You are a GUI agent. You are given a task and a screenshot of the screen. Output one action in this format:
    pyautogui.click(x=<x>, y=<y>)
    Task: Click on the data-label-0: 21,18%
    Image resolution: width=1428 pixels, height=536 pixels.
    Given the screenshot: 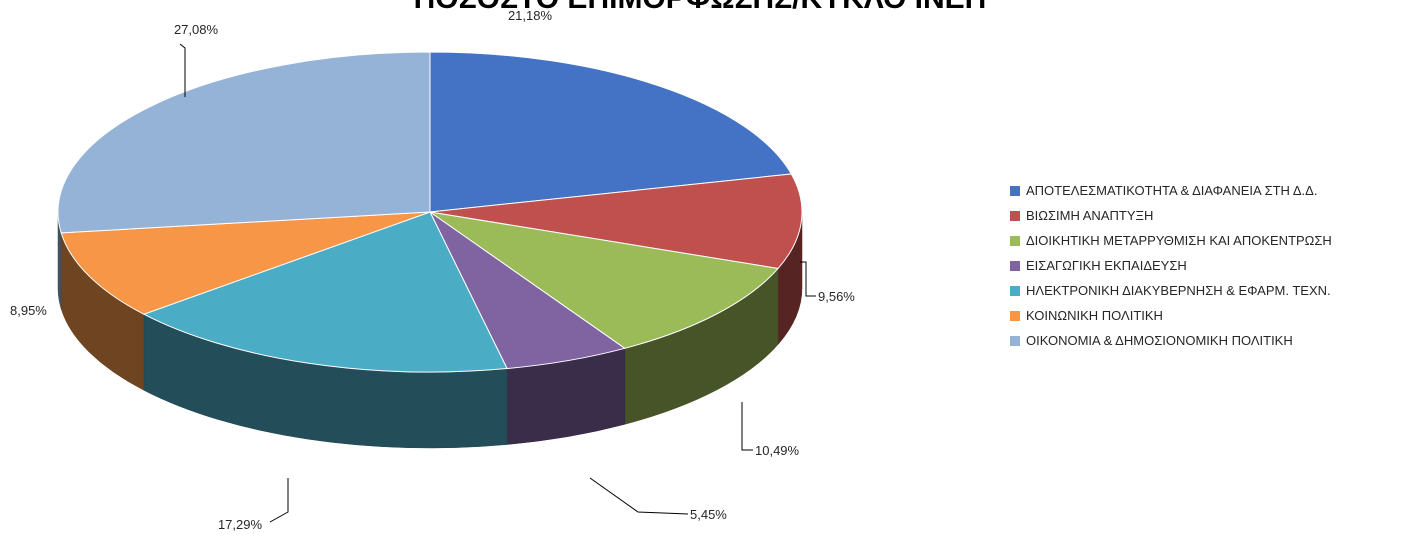 What is the action you would take?
    pyautogui.click(x=530, y=15)
    